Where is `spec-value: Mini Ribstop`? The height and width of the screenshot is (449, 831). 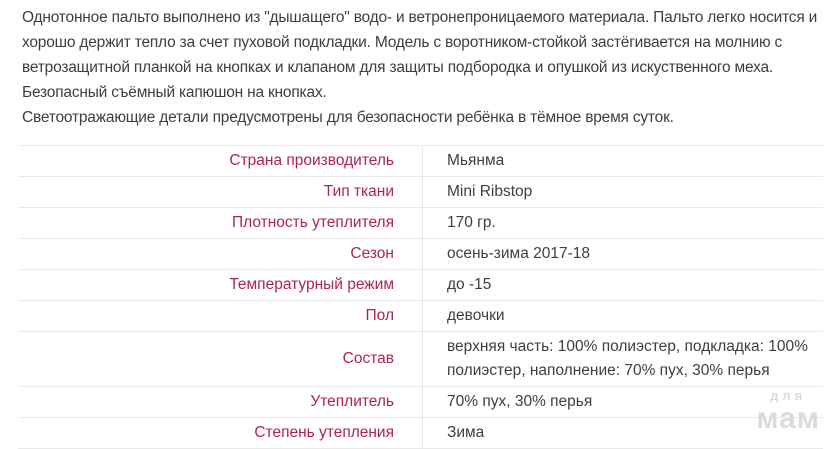
spec-value: Mini Ribstop is located at coordinates (490, 191).